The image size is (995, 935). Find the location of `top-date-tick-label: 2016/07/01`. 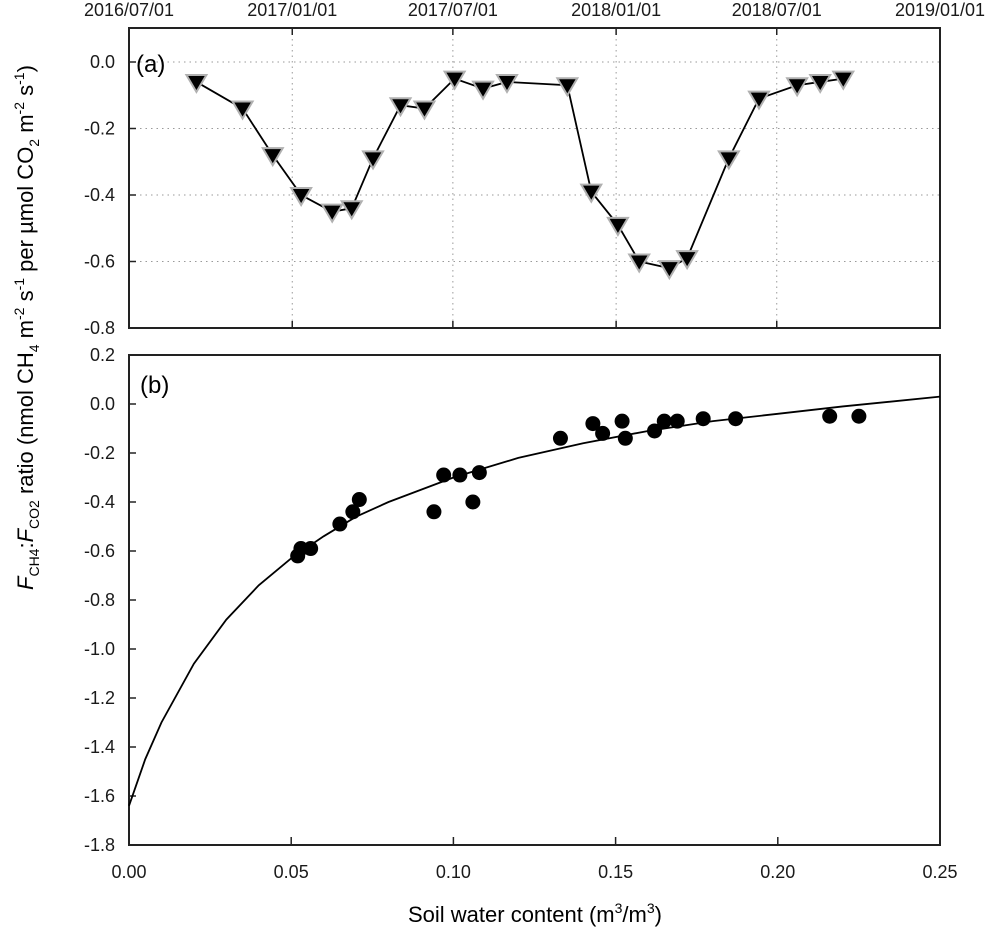

top-date-tick-label: 2016/07/01 is located at coordinates (129, 10).